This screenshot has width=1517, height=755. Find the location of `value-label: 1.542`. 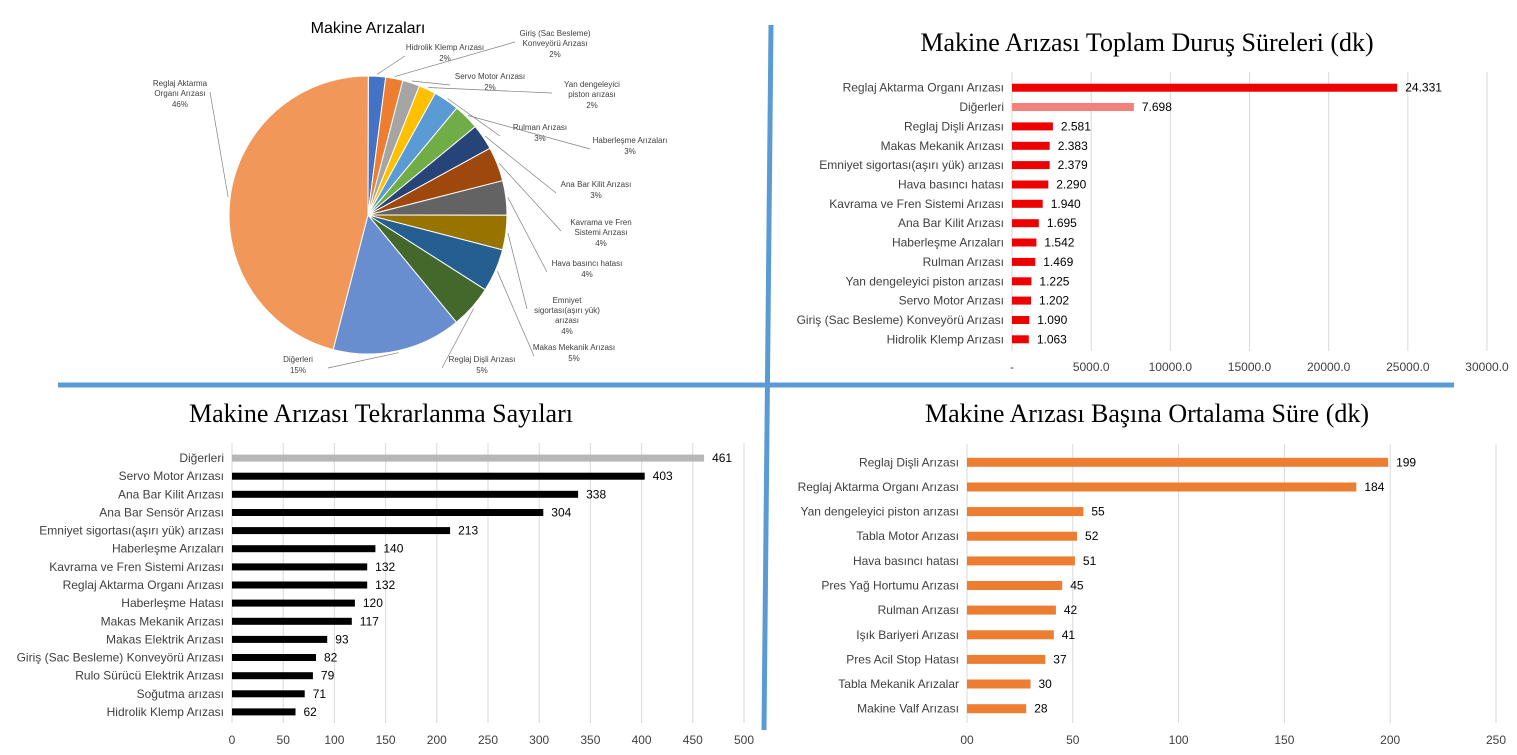

value-label: 1.542 is located at coordinates (1059, 243).